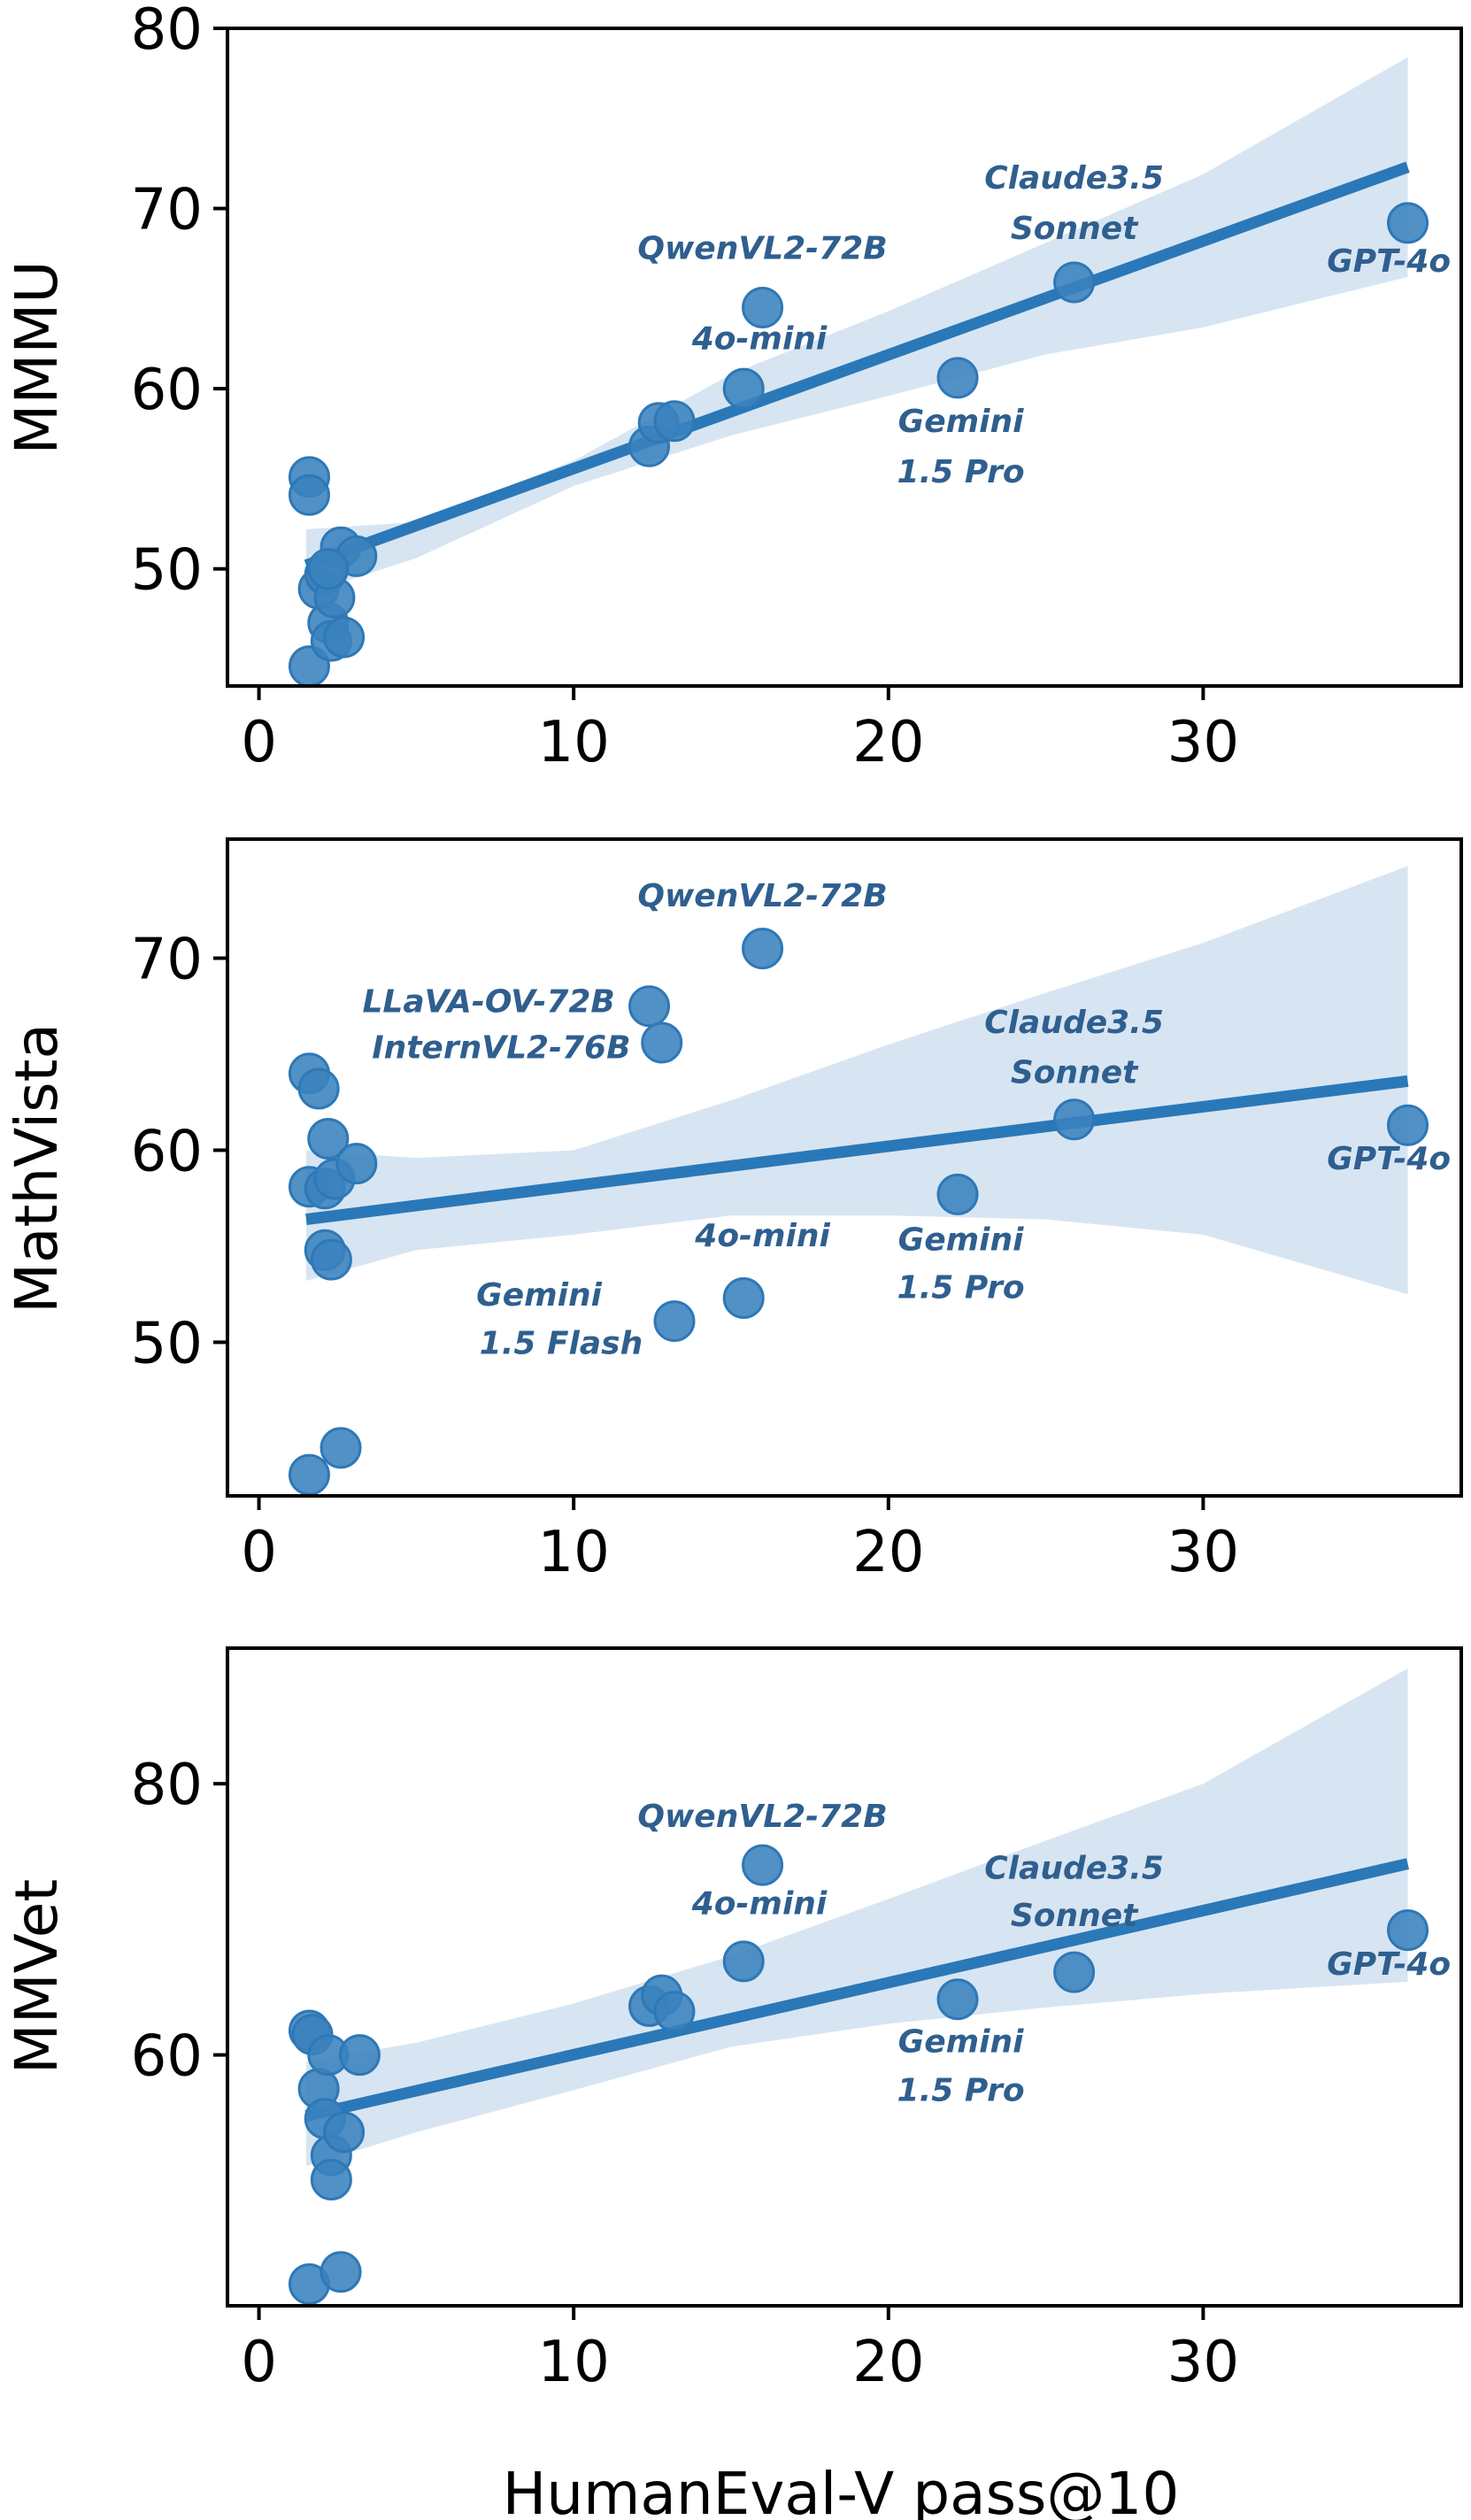  Describe the element at coordinates (37, 1168) in the screenshot. I see `y-axis-label: MathVista` at that location.